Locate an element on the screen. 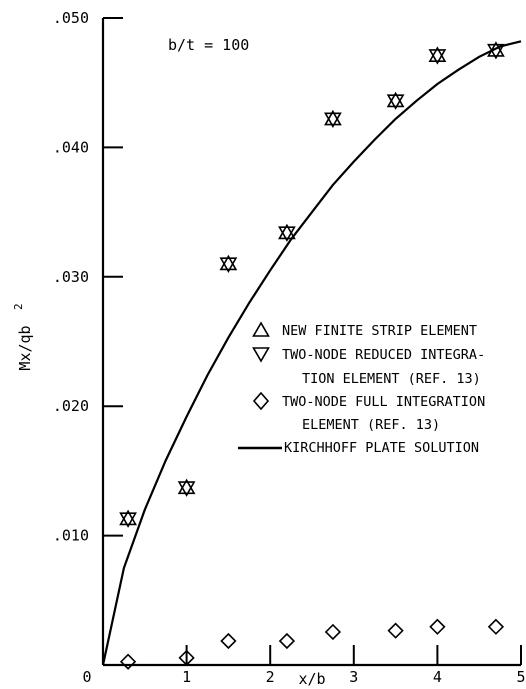 The width and height of the screenshot is (526, 689). legend-item-kirchhoff: KIRCHHOFF PLATE SOLUTION is located at coordinates (358, 448).